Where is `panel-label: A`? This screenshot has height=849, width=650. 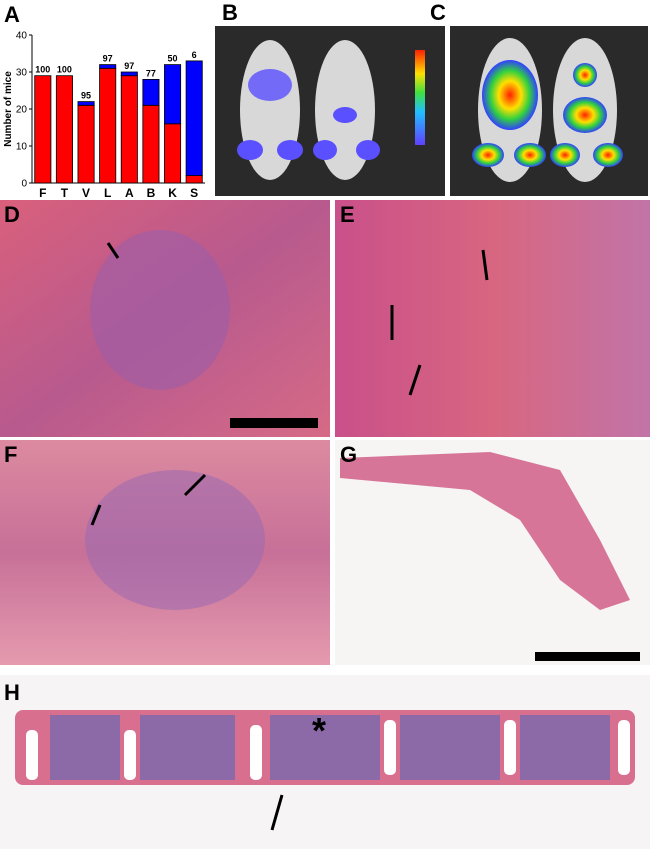
panel-label: A is located at coordinates (12, 14).